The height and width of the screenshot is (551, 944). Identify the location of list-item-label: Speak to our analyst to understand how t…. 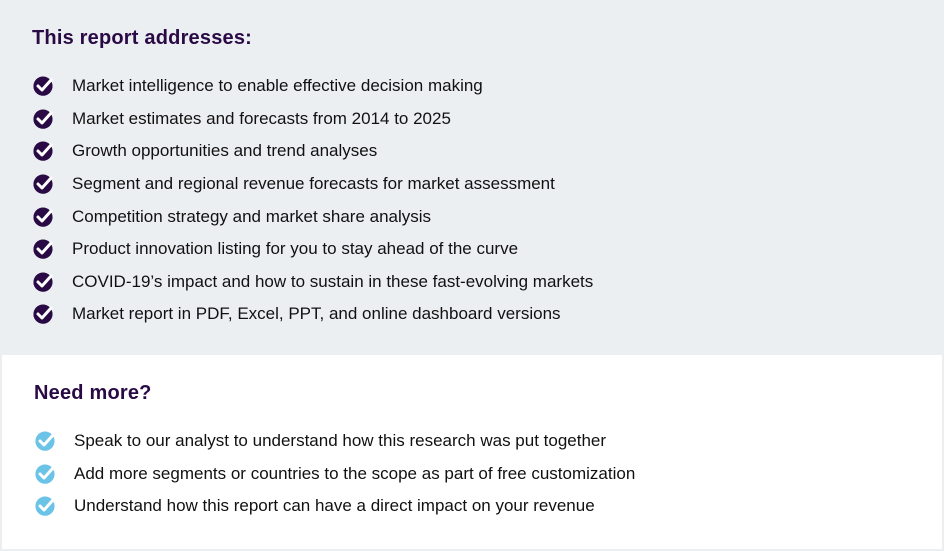
(340, 441).